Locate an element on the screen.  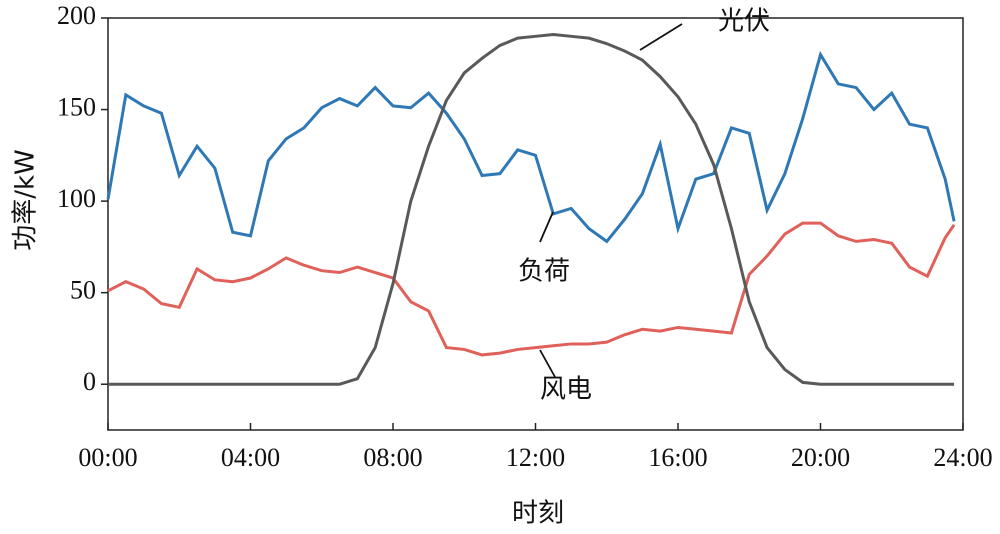
series-label: 风电 is located at coordinates (566, 390).